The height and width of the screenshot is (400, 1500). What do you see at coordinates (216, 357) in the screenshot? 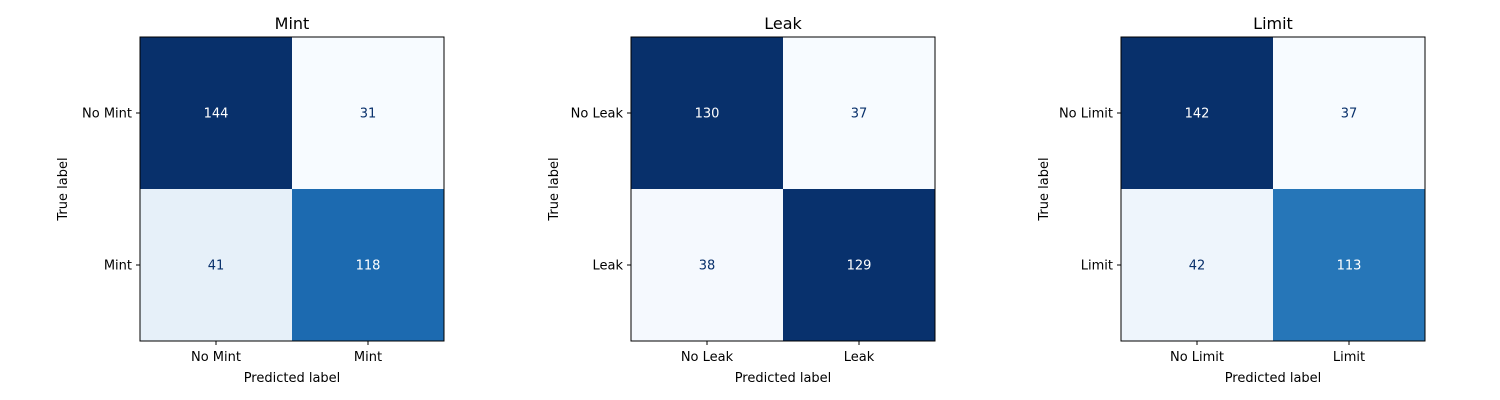
I see `x-tick-label: No Mint` at bounding box center [216, 357].